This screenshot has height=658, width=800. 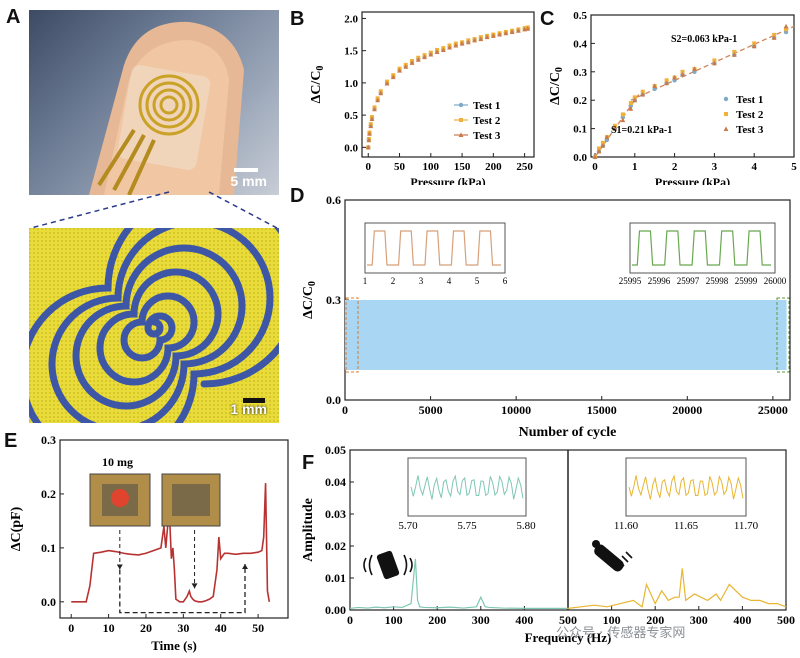 What do you see at coordinates (595, 167) in the screenshot?
I see `chart-c-xtick-label: 0` at bounding box center [595, 167].